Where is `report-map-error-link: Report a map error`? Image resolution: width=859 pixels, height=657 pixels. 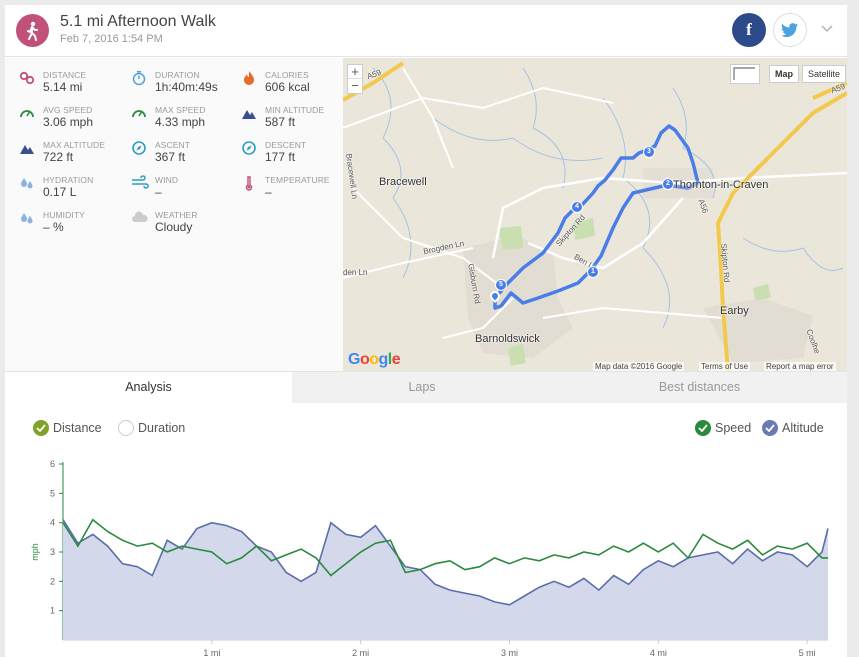
report-map-error-link: Report a map error is located at coordinates (800, 366).